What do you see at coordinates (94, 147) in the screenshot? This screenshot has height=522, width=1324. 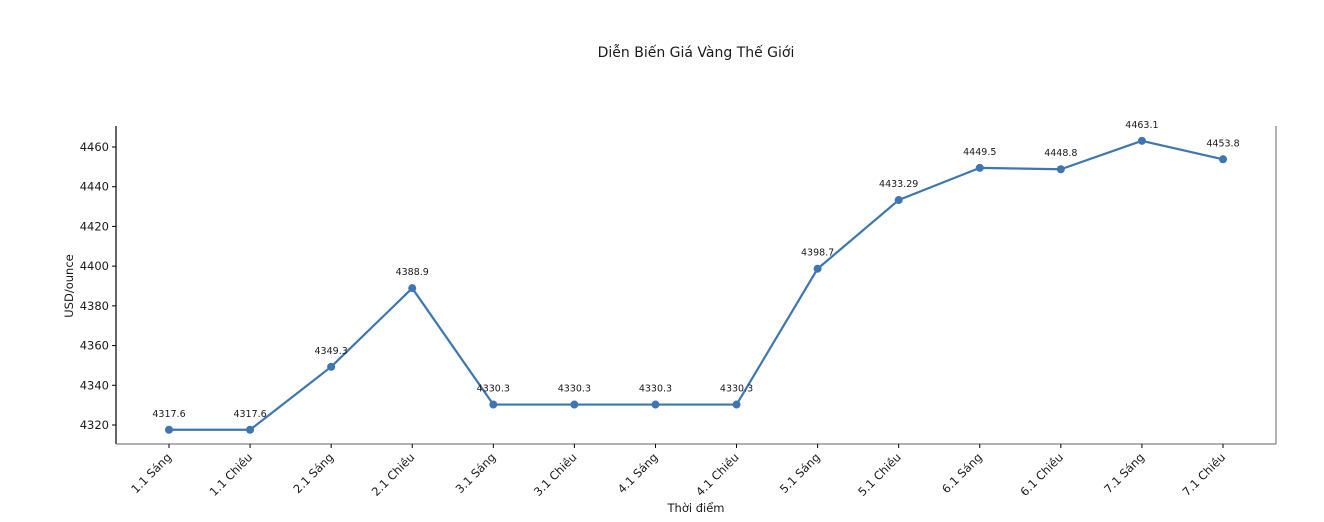 I see `y-tick-label: 4460` at bounding box center [94, 147].